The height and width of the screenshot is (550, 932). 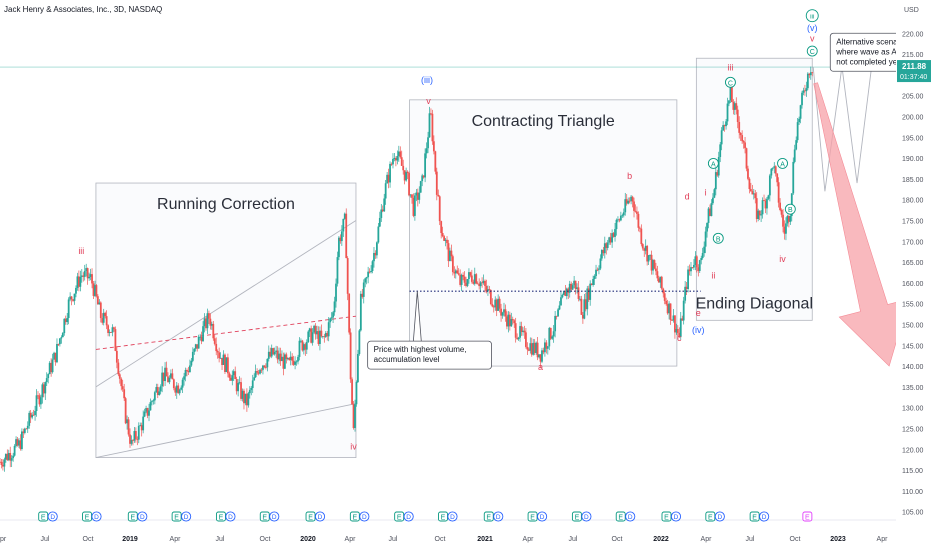 I want to click on channel-line, so click(x=226, y=304).